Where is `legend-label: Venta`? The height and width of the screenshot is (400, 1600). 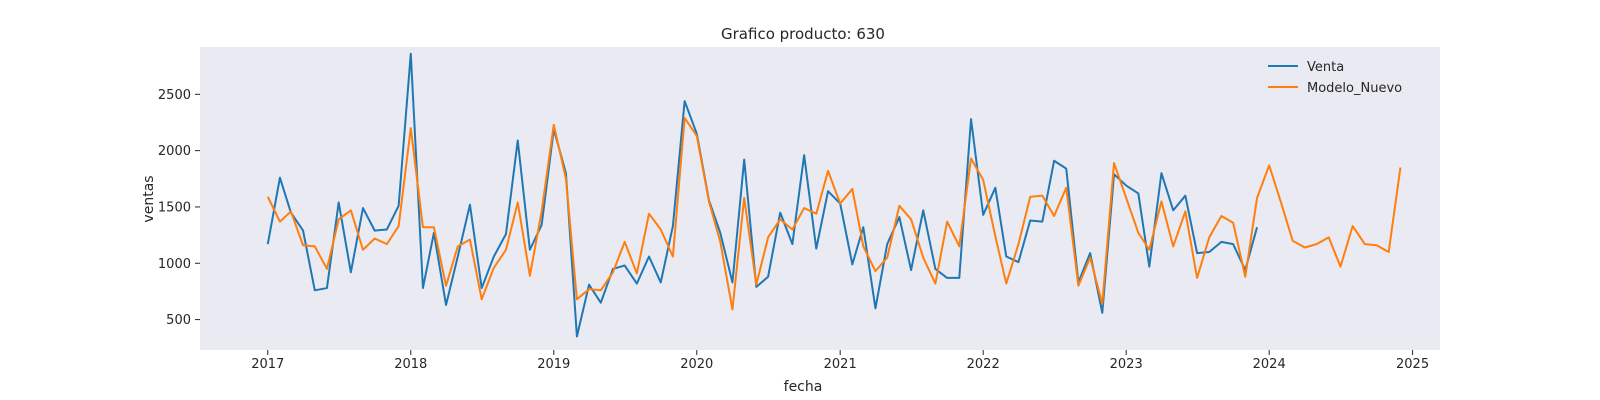 legend-label: Venta is located at coordinates (1325, 67).